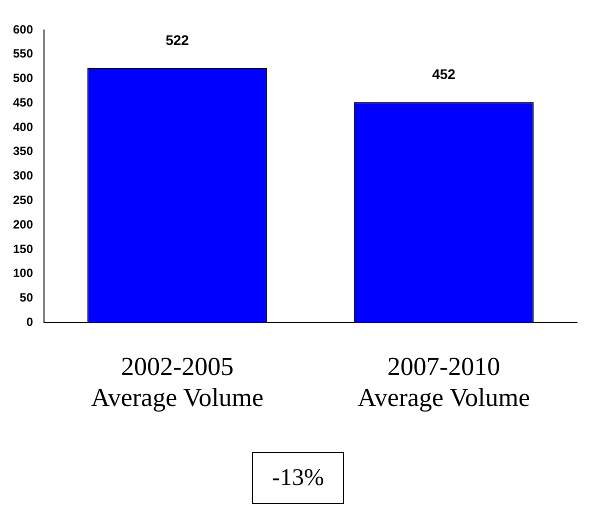 The image size is (597, 516). What do you see at coordinates (298, 478) in the screenshot?
I see `text: -13%` at bounding box center [298, 478].